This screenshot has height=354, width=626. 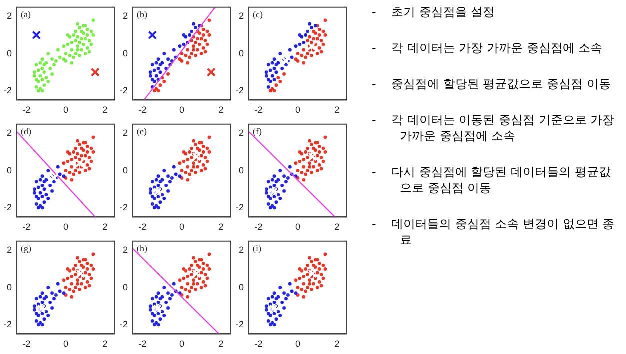 What do you see at coordinates (142, 131) in the screenshot?
I see `chart-title: (e)` at bounding box center [142, 131].